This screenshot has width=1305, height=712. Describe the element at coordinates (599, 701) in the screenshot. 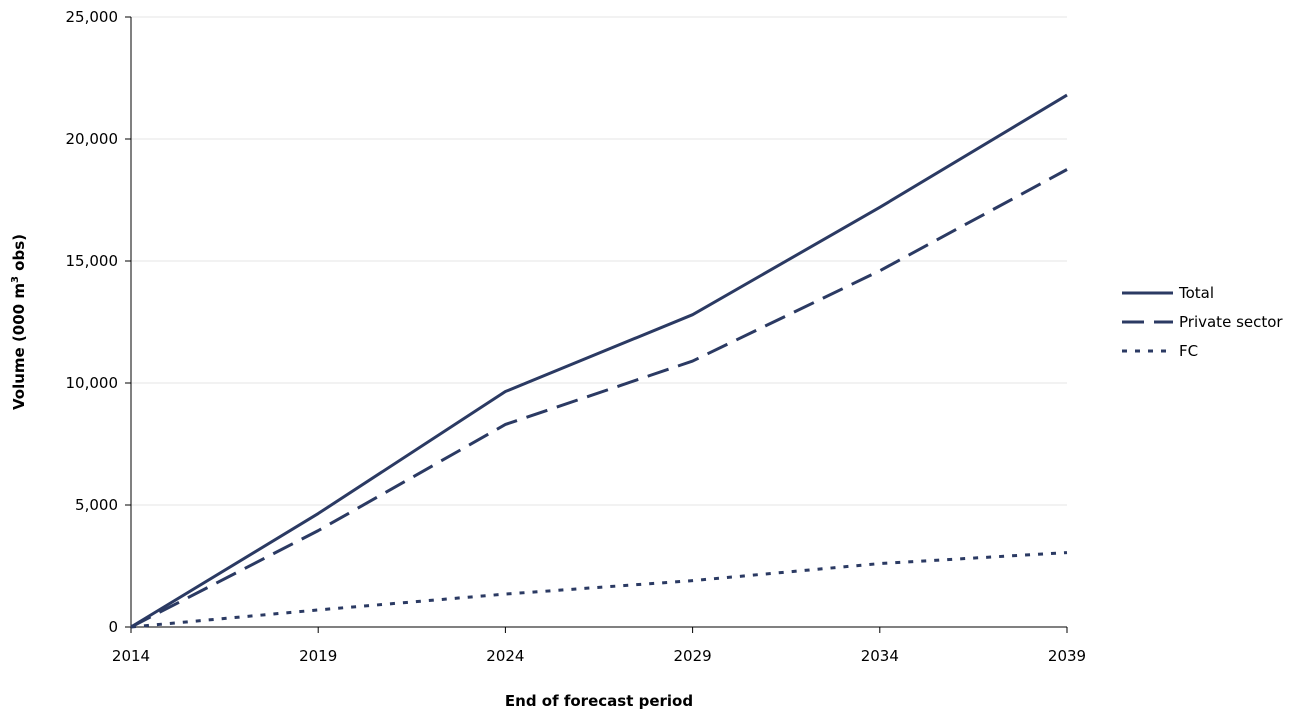

I see `x-axis-title: End of forecast period` at that location.